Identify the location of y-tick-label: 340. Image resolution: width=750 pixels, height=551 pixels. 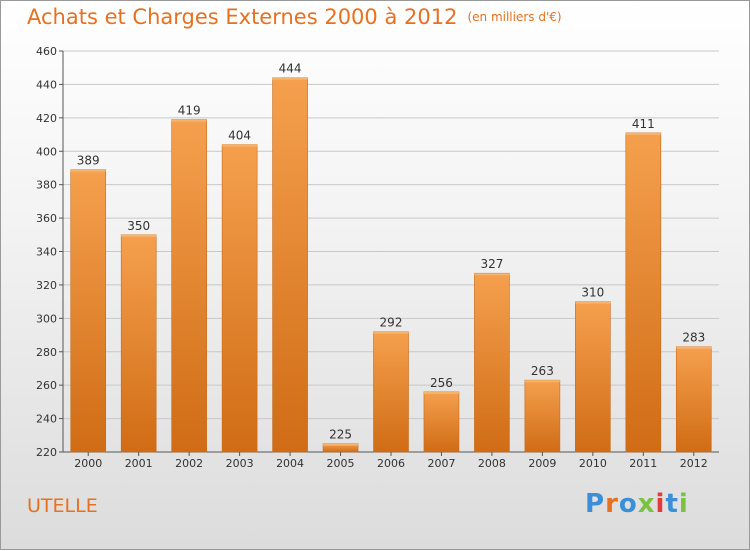
(46, 252).